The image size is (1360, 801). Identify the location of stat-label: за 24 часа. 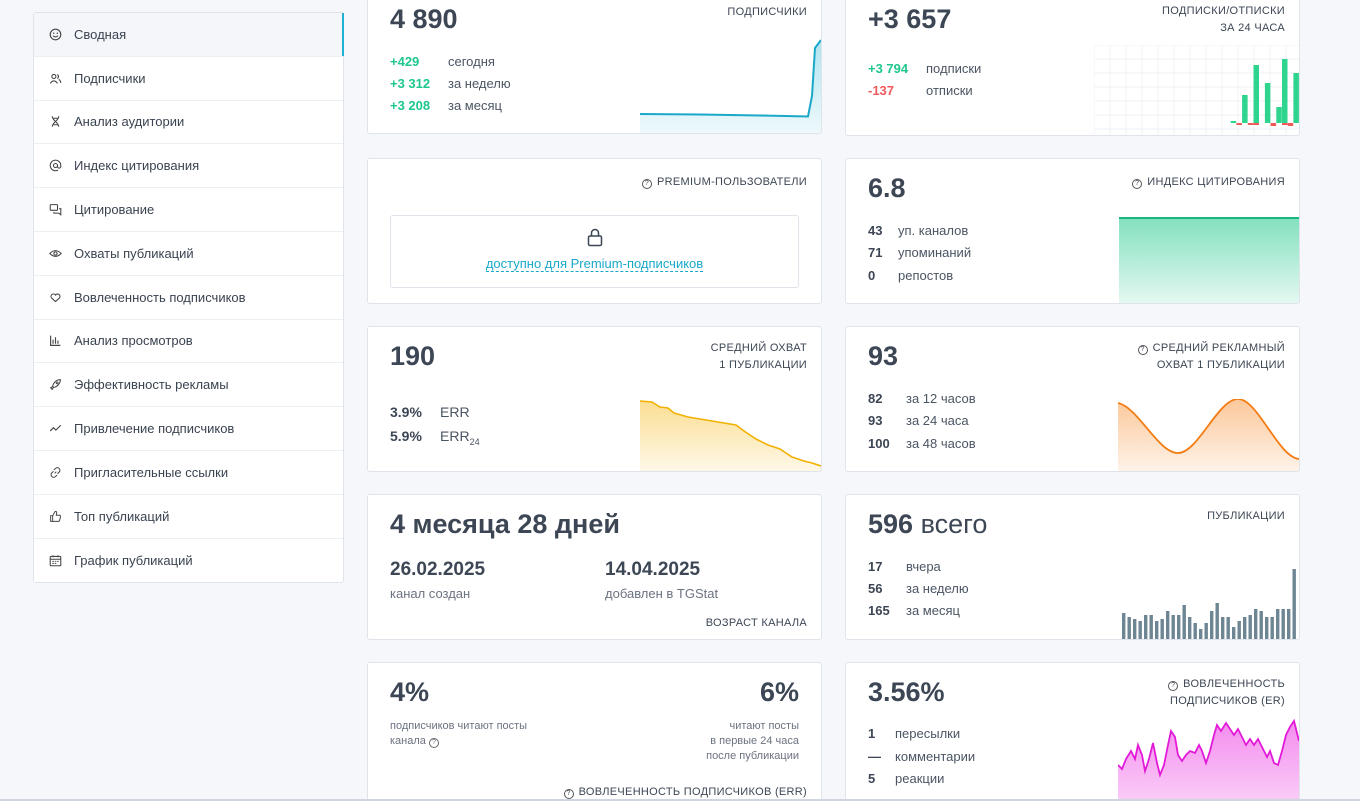
(937, 420).